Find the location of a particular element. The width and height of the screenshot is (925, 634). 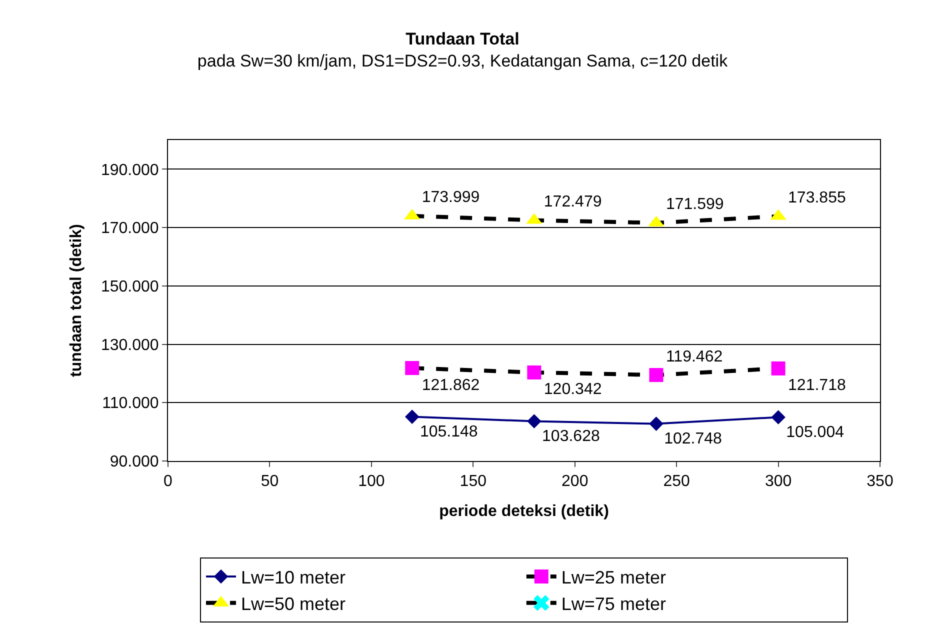

x-tick-label: 150 is located at coordinates (473, 481).